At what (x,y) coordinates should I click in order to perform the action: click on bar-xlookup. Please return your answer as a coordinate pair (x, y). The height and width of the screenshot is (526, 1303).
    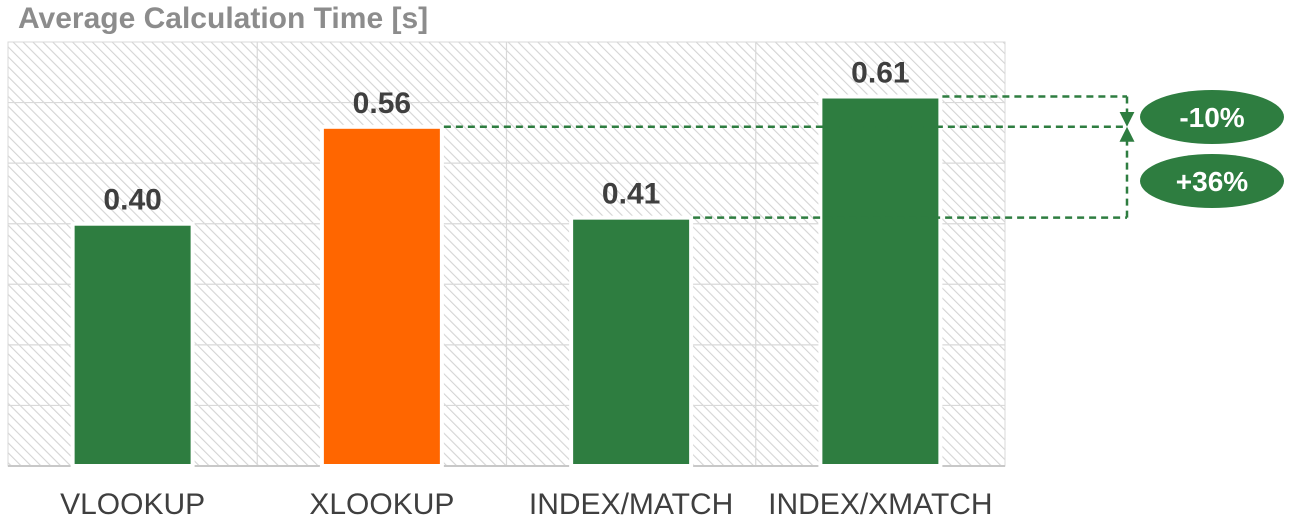
    Looking at the image, I should click on (381, 296).